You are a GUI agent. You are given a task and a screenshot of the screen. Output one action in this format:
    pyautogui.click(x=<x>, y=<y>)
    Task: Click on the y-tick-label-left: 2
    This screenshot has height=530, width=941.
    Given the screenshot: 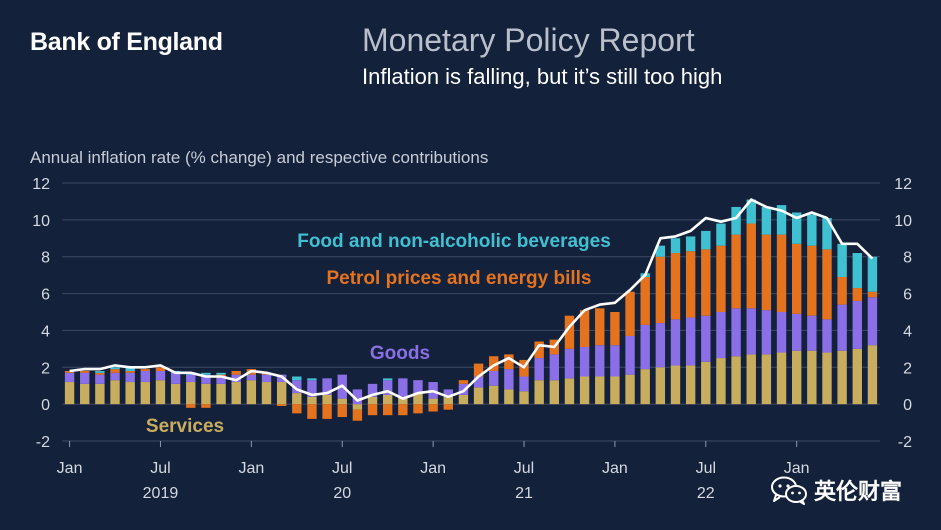 What is the action you would take?
    pyautogui.click(x=45, y=368)
    